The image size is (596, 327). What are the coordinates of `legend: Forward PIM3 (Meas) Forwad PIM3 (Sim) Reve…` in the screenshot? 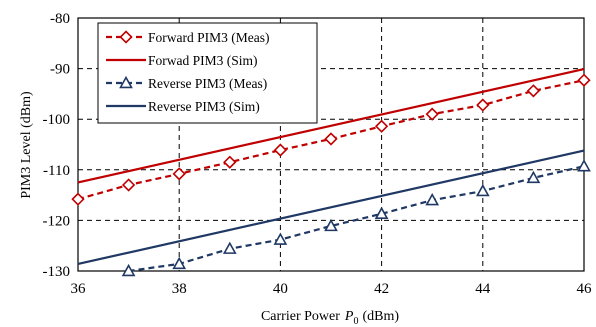 It's located at (207, 73).